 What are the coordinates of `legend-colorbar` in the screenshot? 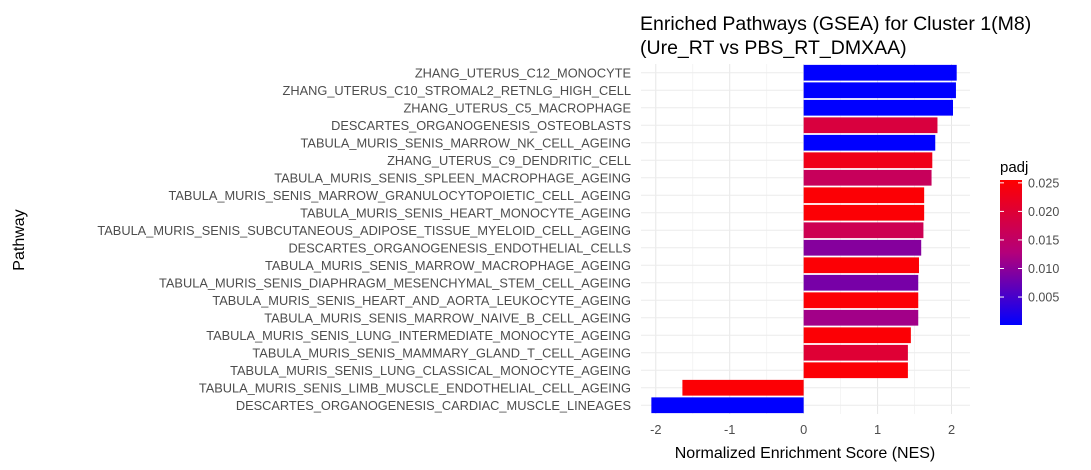 It's located at (1011, 252).